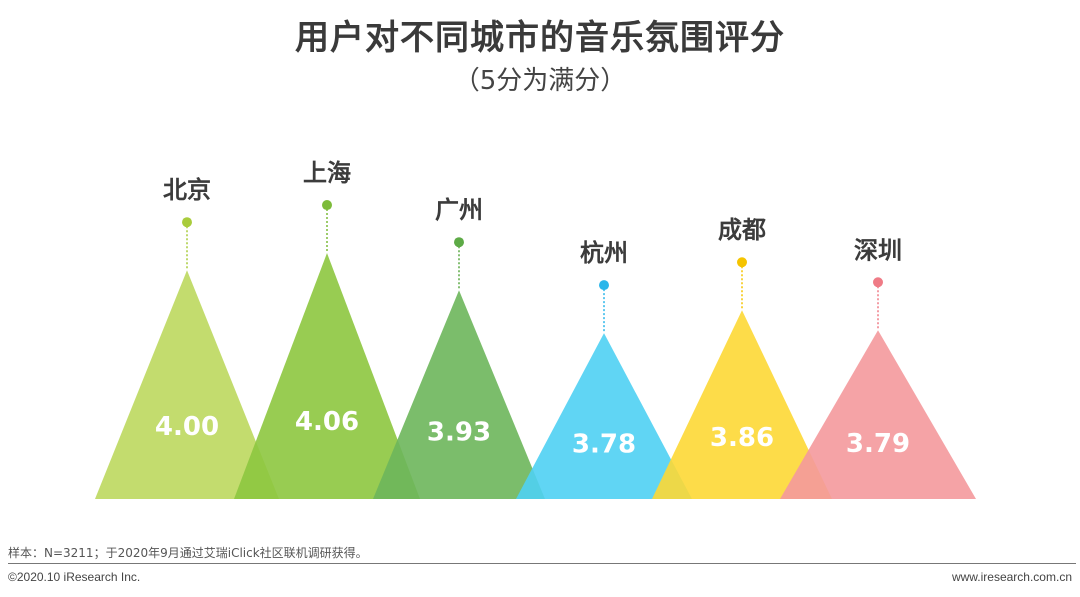 This screenshot has height=597, width=1080. What do you see at coordinates (187, 190) in the screenshot?
I see `category-label-1: 北京` at bounding box center [187, 190].